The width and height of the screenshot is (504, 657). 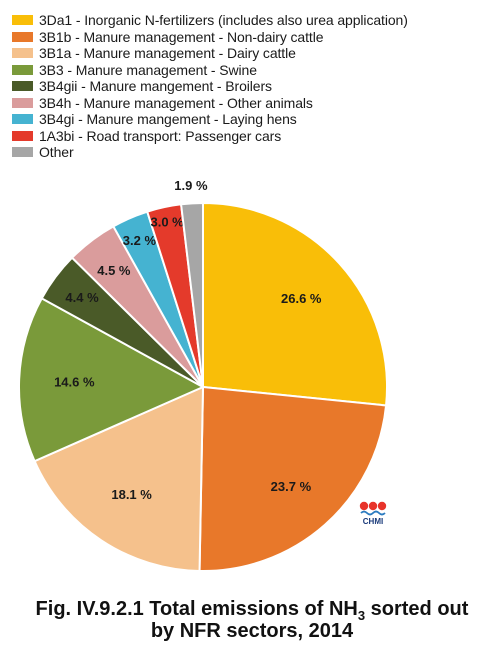 What do you see at coordinates (167, 53) in the screenshot?
I see `legend-label: 3B1a - Manure management - Dairy cattle` at bounding box center [167, 53].